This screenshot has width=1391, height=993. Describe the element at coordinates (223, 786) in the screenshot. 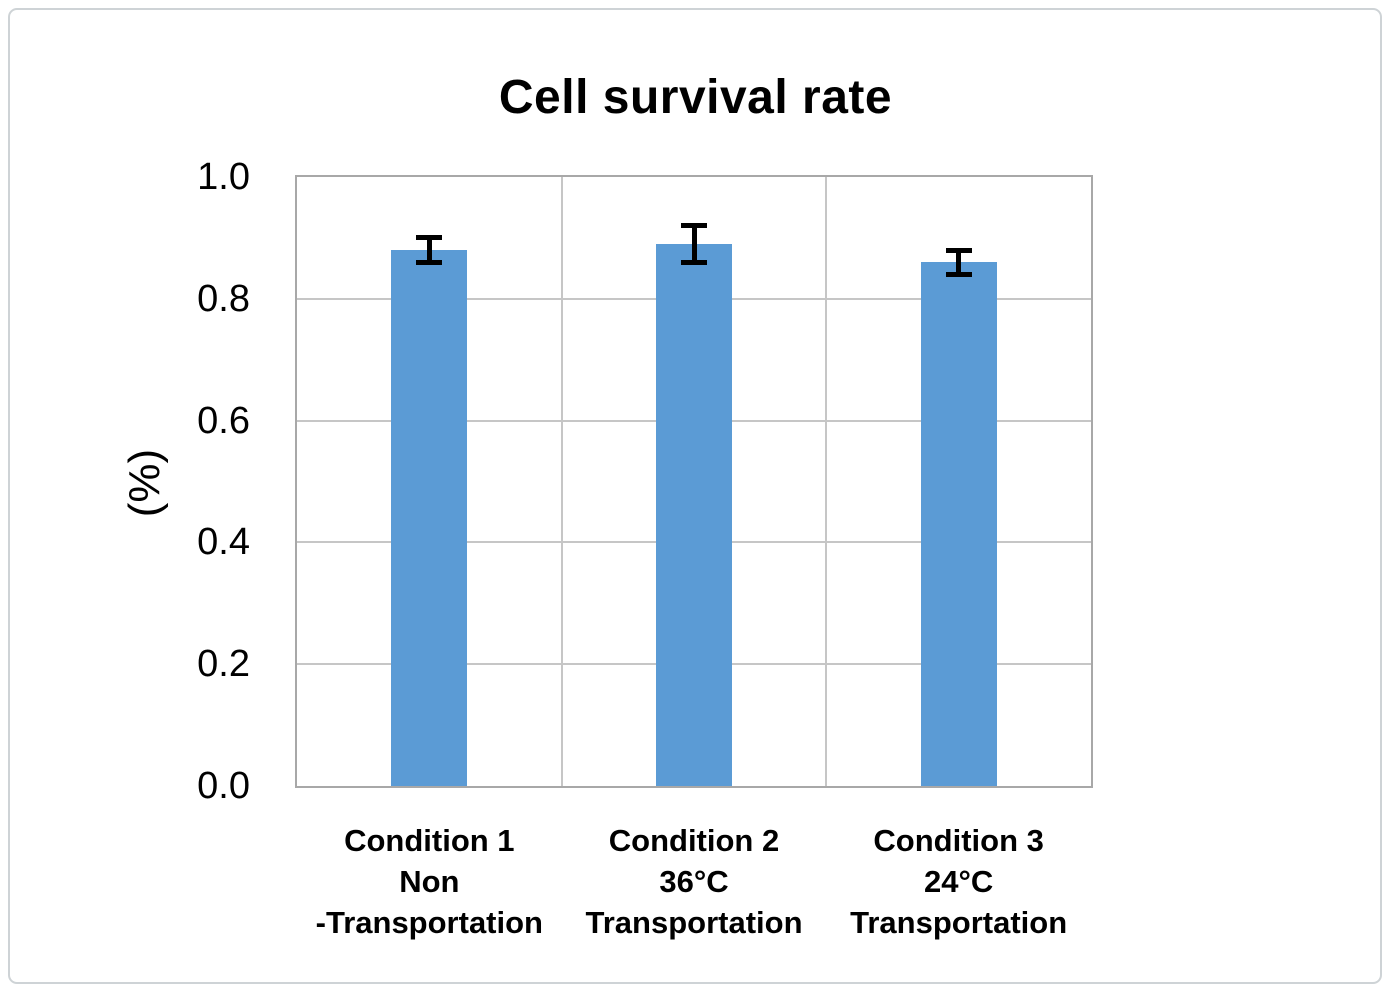

I see `y-tick-label: 0.0` at that location.